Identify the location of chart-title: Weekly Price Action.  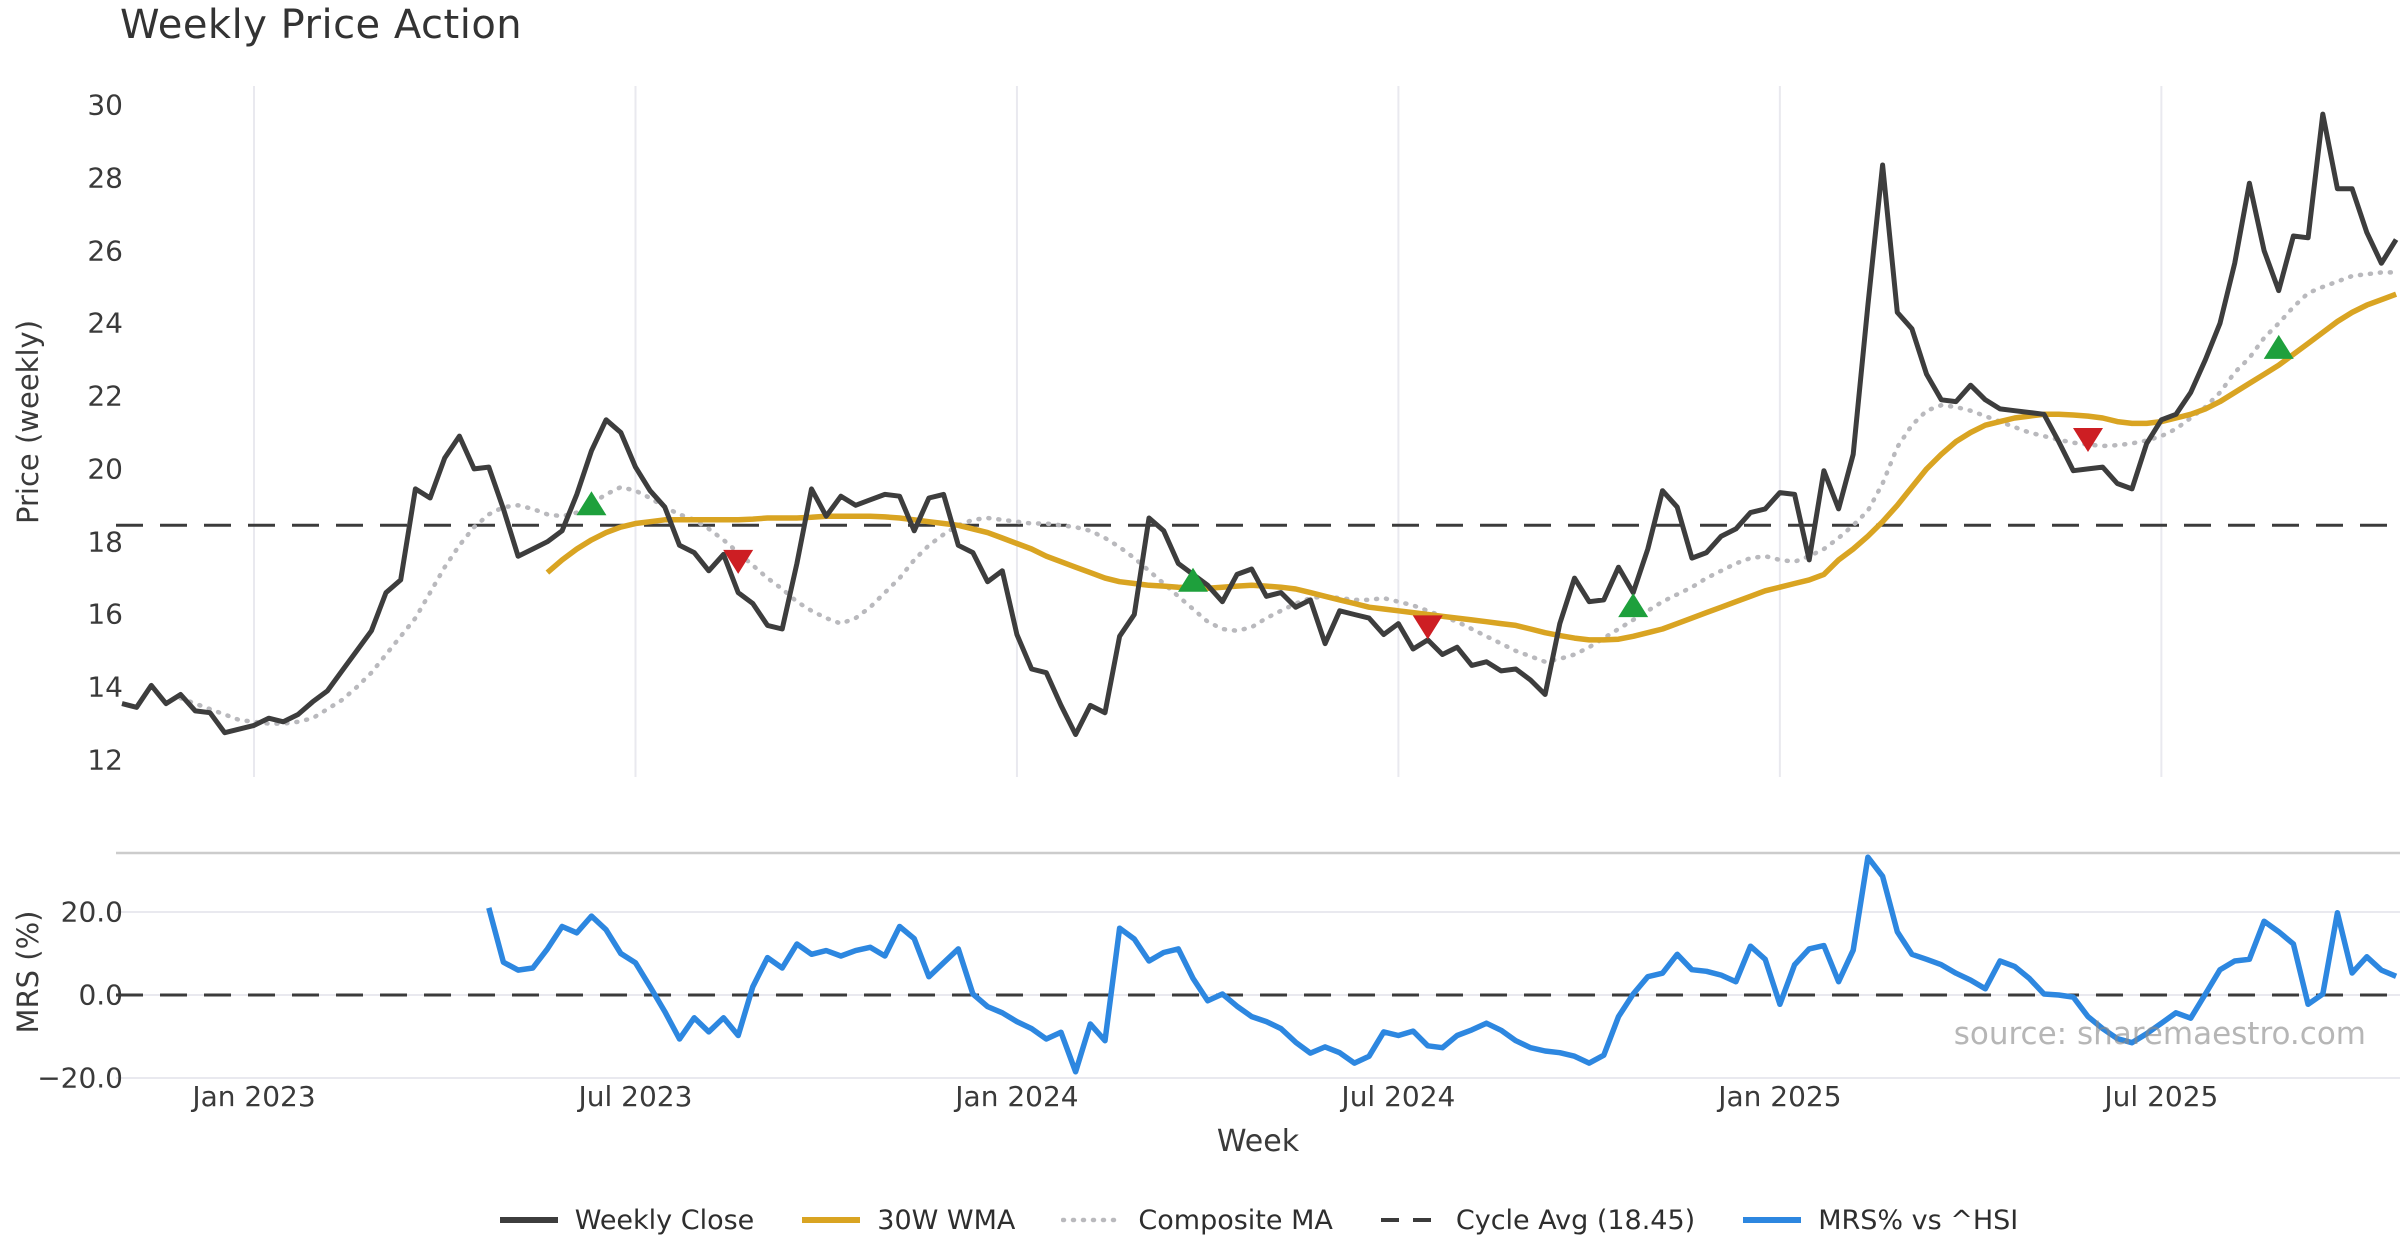
(321, 25).